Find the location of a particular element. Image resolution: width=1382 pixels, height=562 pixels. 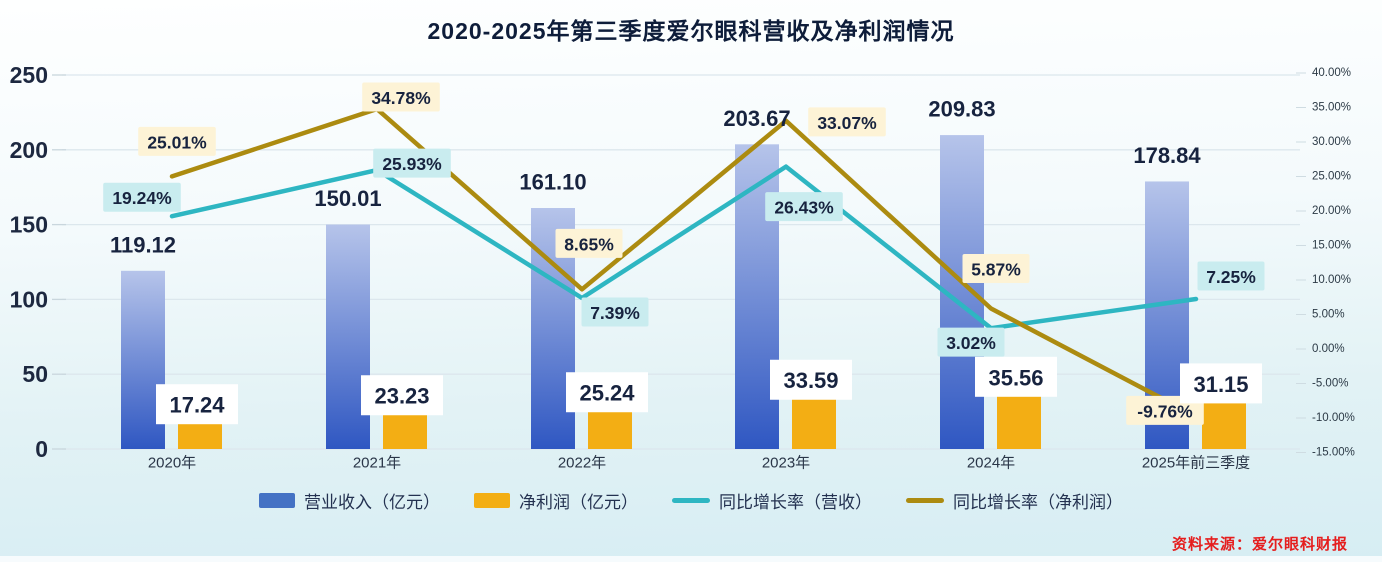

x-axis-label: 2021年 is located at coordinates (377, 463).